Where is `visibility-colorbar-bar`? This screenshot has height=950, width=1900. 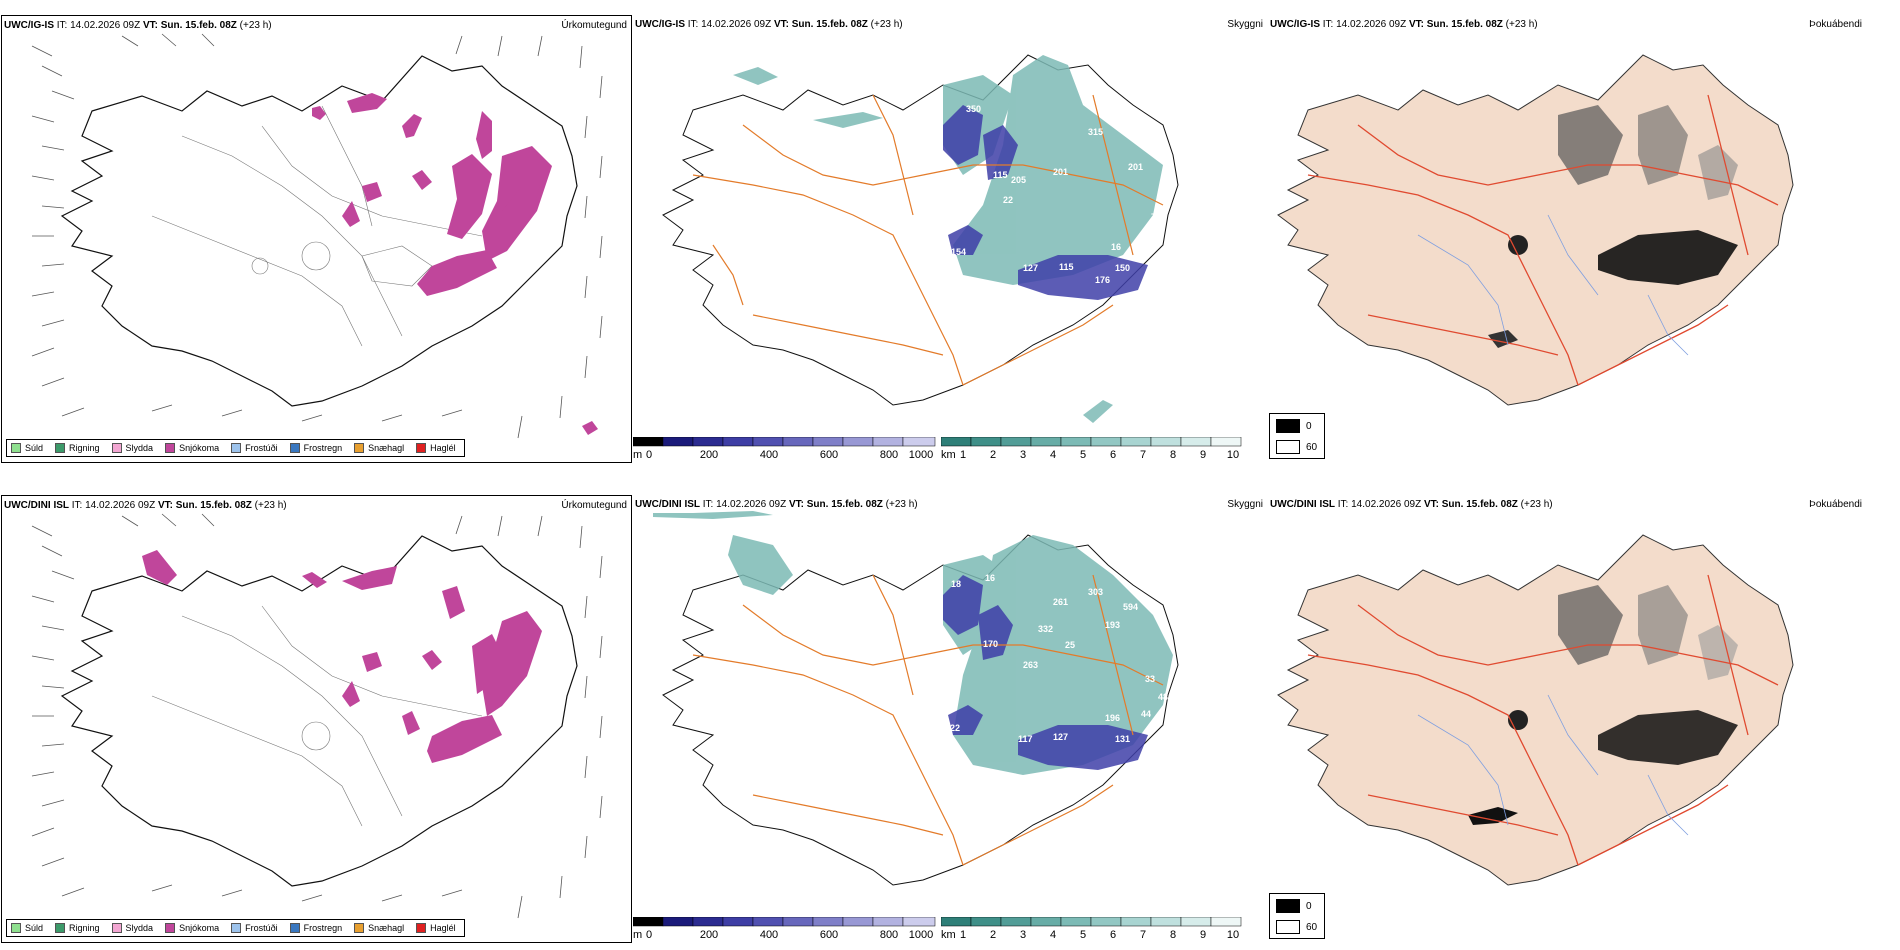
visibility-colorbar-bar is located at coordinates (1091, 922).